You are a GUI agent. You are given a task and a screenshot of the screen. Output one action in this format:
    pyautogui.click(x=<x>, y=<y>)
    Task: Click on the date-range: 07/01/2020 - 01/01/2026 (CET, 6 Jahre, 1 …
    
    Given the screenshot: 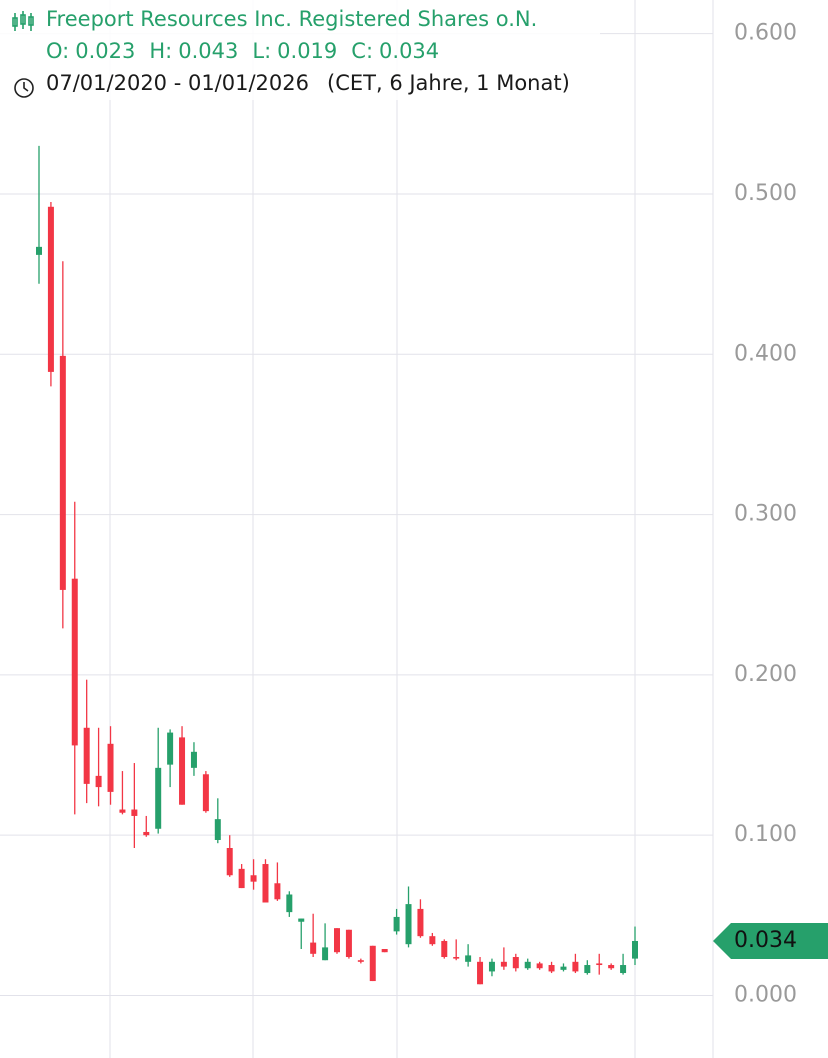 What is the action you would take?
    pyautogui.click(x=308, y=83)
    